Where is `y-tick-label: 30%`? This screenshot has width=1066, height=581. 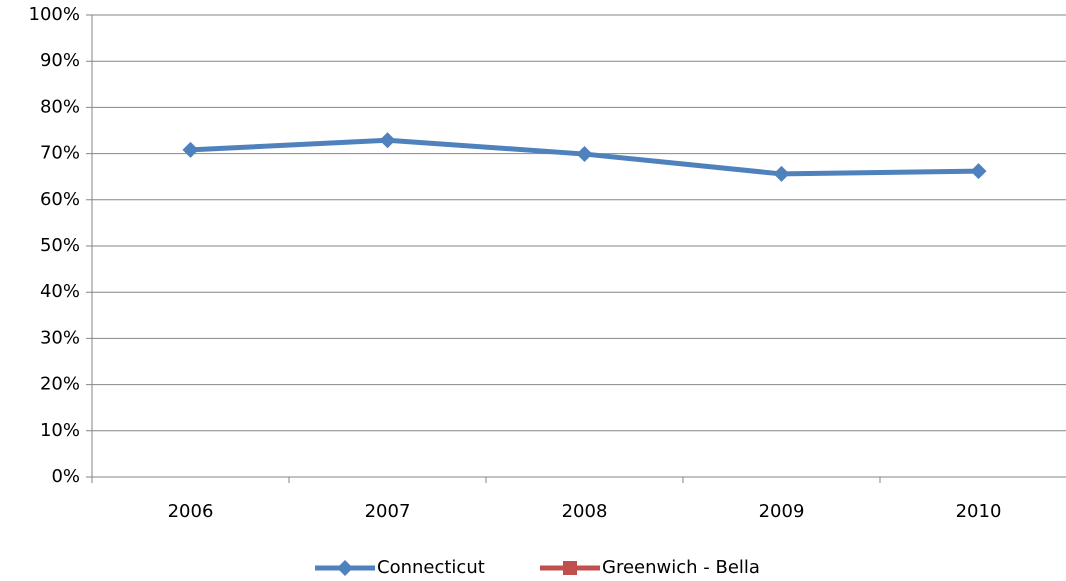 y-tick-label: 30% is located at coordinates (60, 337).